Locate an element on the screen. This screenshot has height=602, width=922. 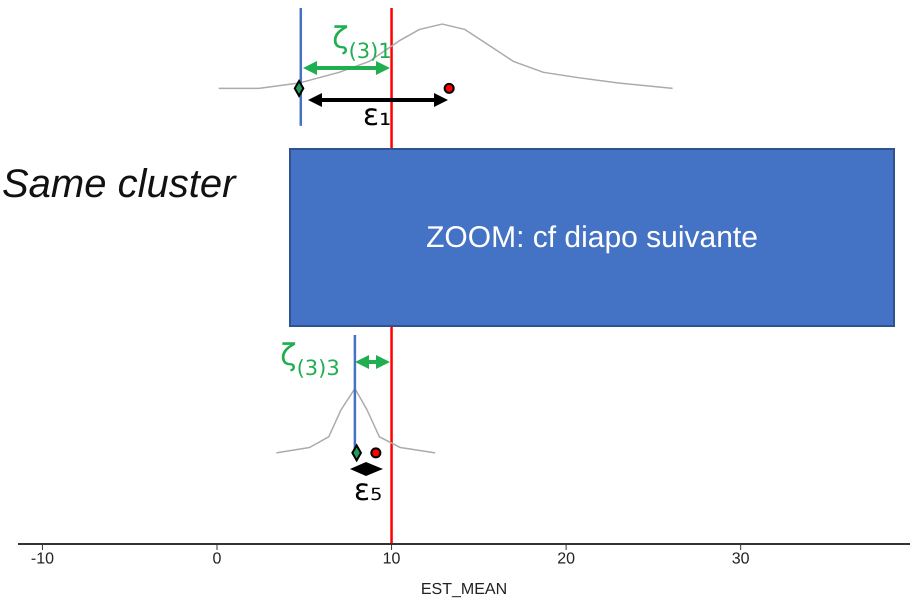
annotation: Same cluster is located at coordinates (119, 184).